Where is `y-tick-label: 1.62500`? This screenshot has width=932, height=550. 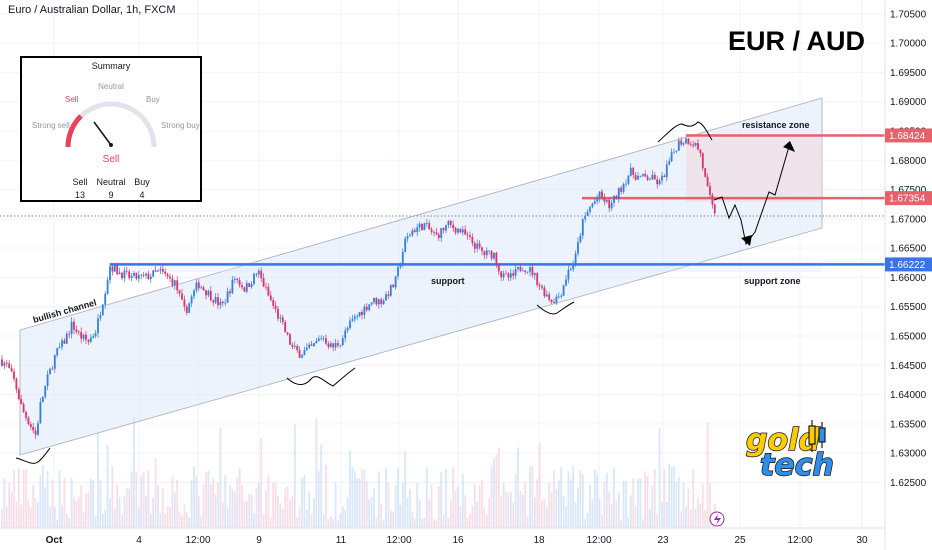 y-tick-label: 1.62500 is located at coordinates (908, 483).